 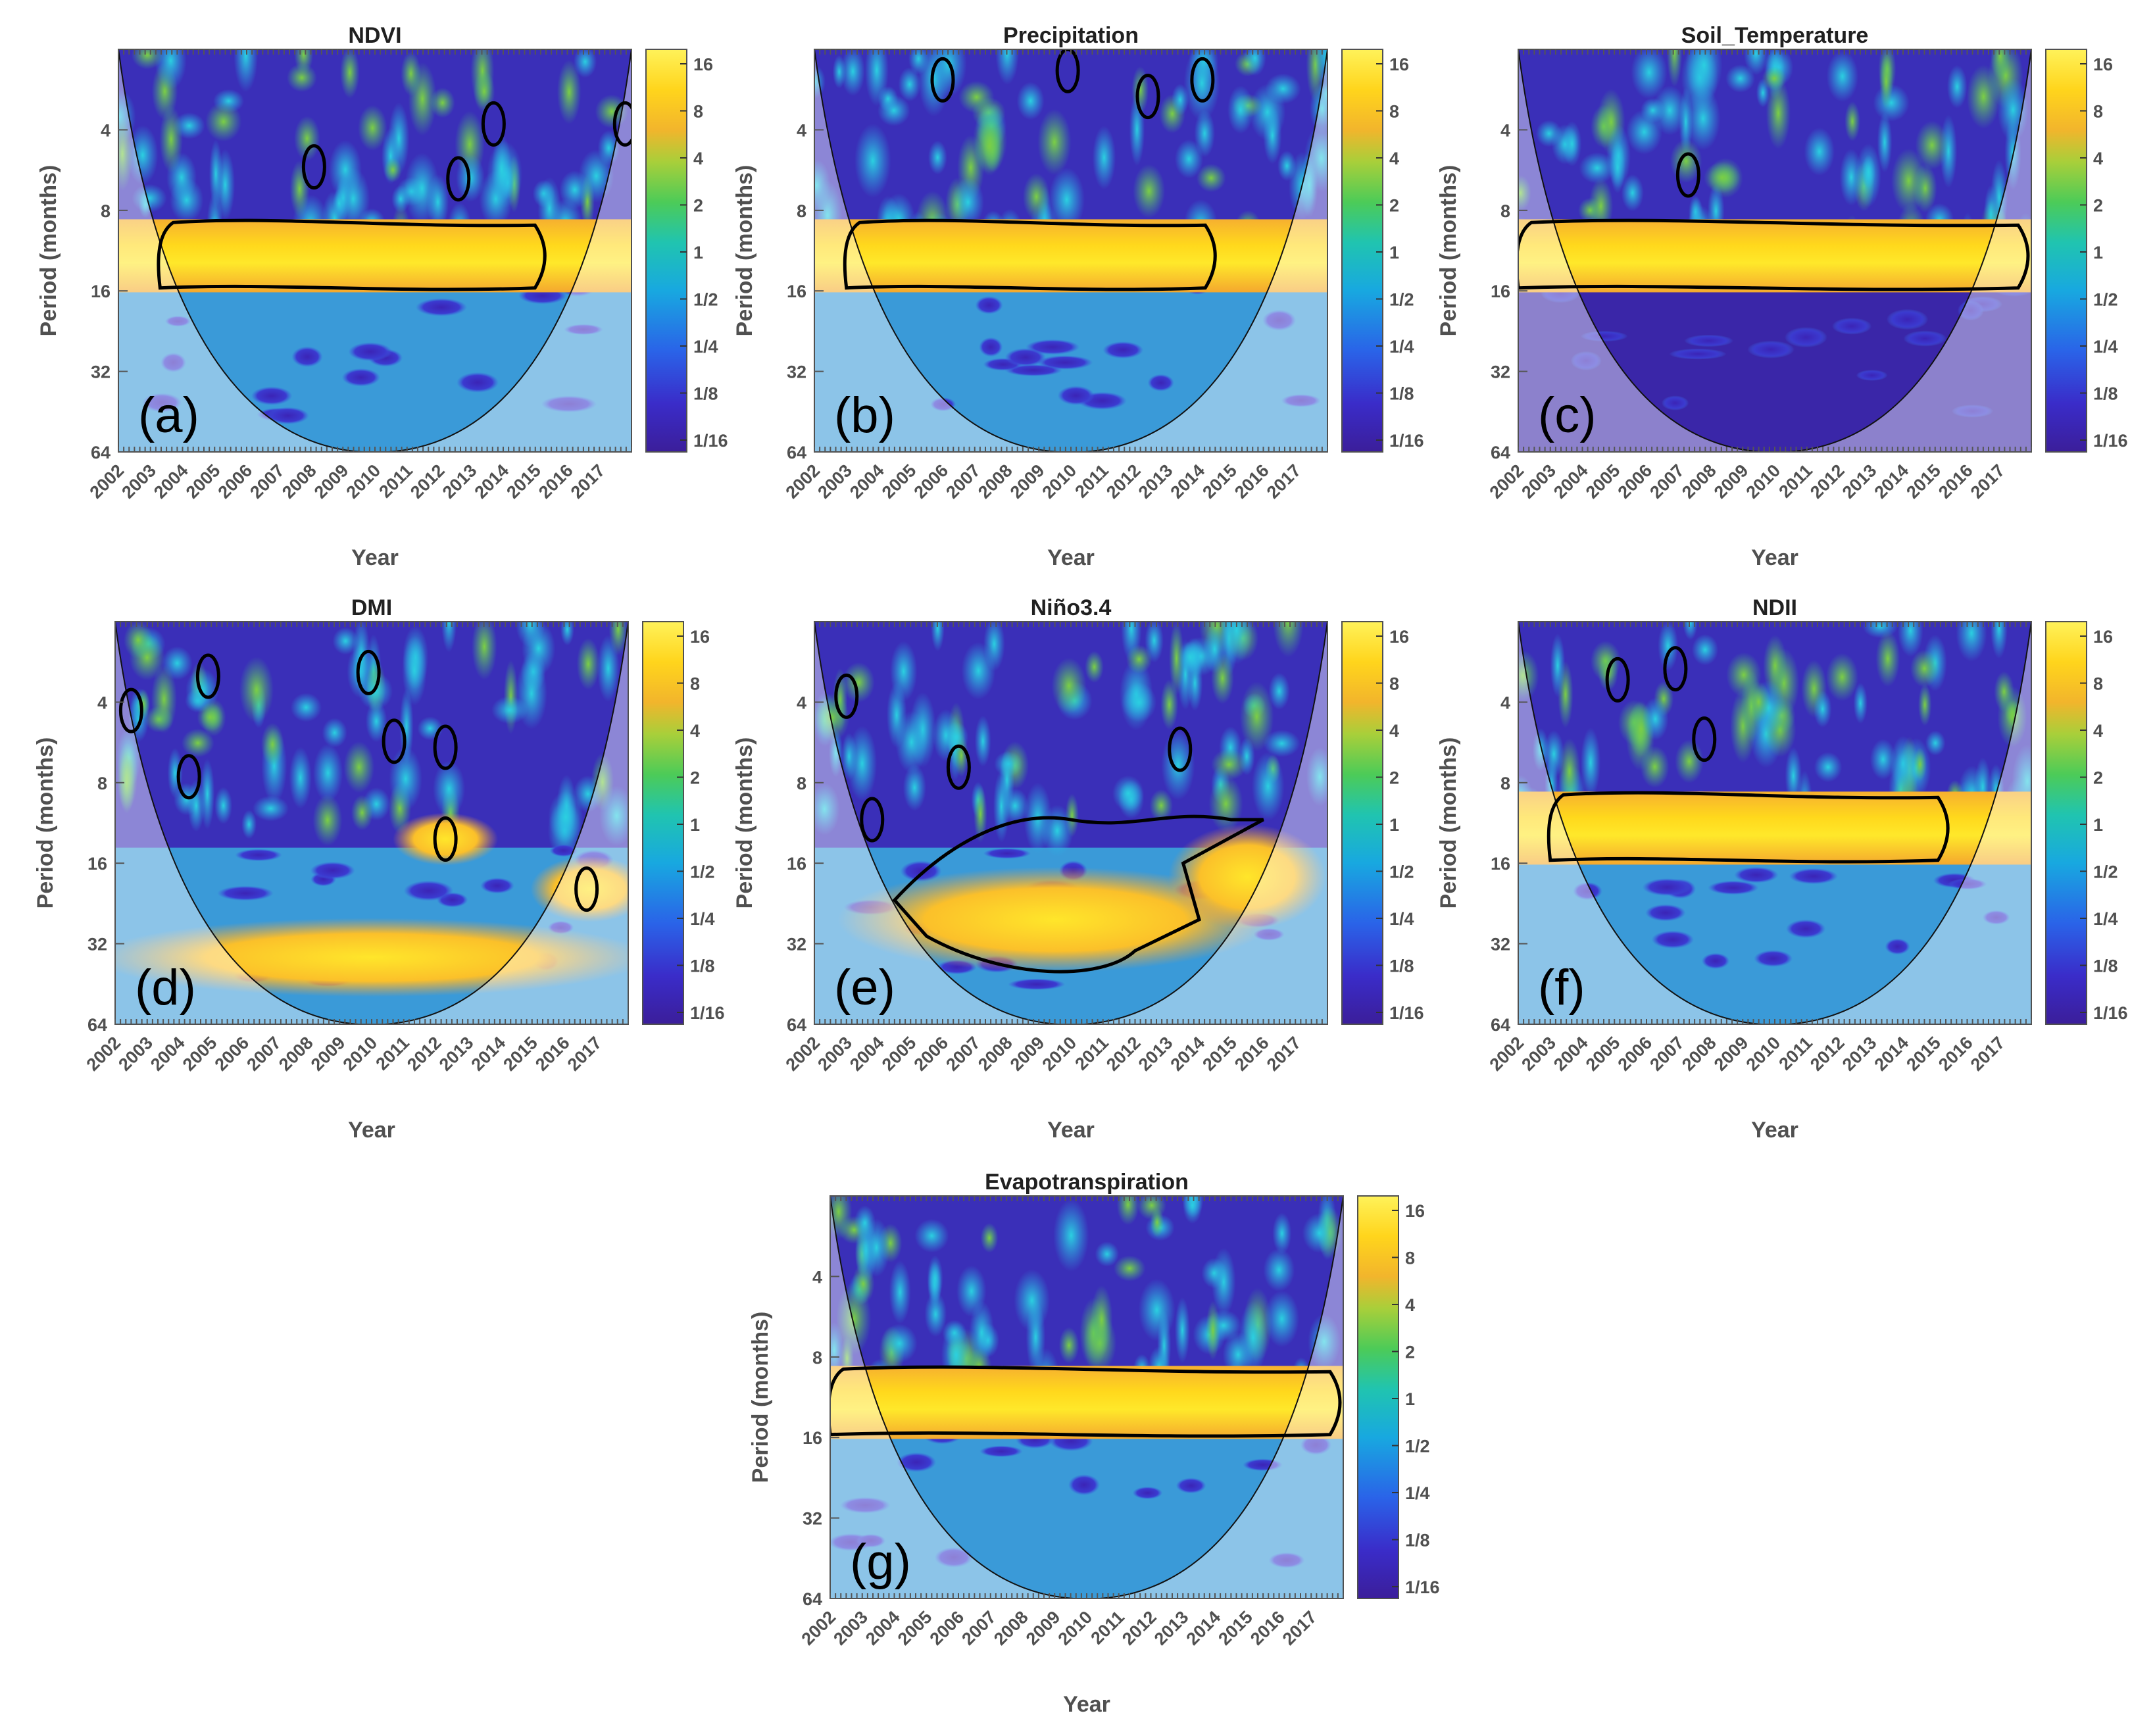 I want to click on x-tick-label: 2007, so click(x=979, y=1628).